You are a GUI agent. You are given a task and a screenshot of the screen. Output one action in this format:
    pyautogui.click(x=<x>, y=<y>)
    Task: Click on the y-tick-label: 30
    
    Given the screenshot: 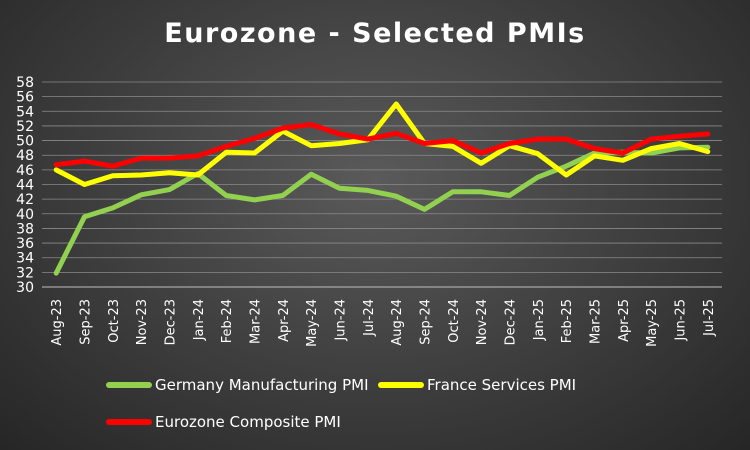 What is the action you would take?
    pyautogui.click(x=25, y=288)
    